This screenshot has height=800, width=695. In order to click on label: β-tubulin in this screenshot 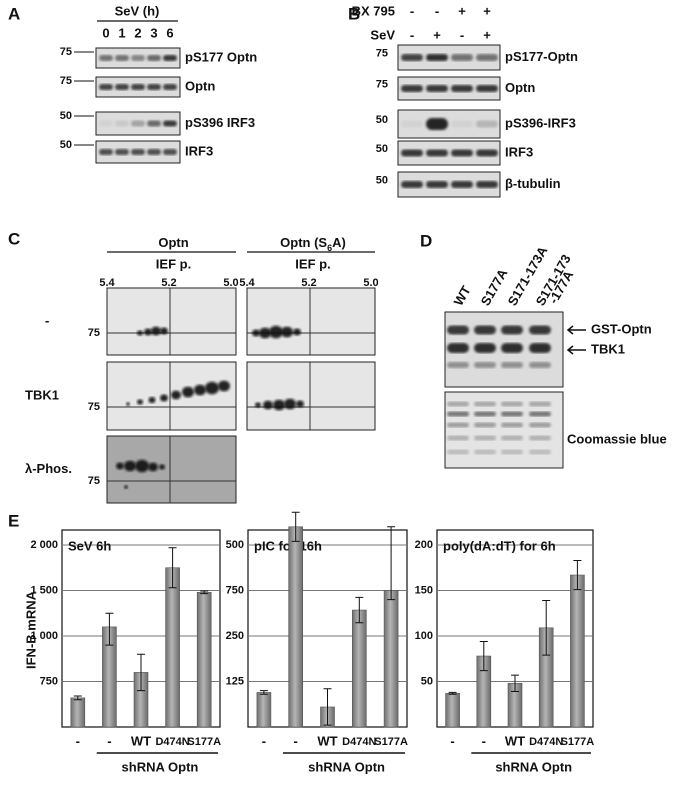, I will do `click(533, 183)`.